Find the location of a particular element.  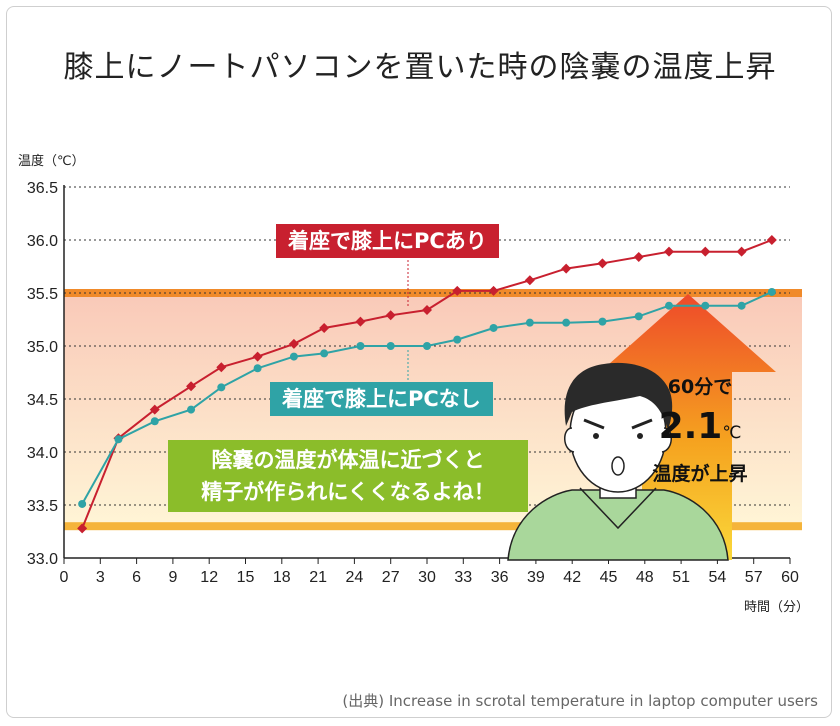

rise-annotation: 60分で 2.1℃ 温度が上昇 is located at coordinates (700, 429).